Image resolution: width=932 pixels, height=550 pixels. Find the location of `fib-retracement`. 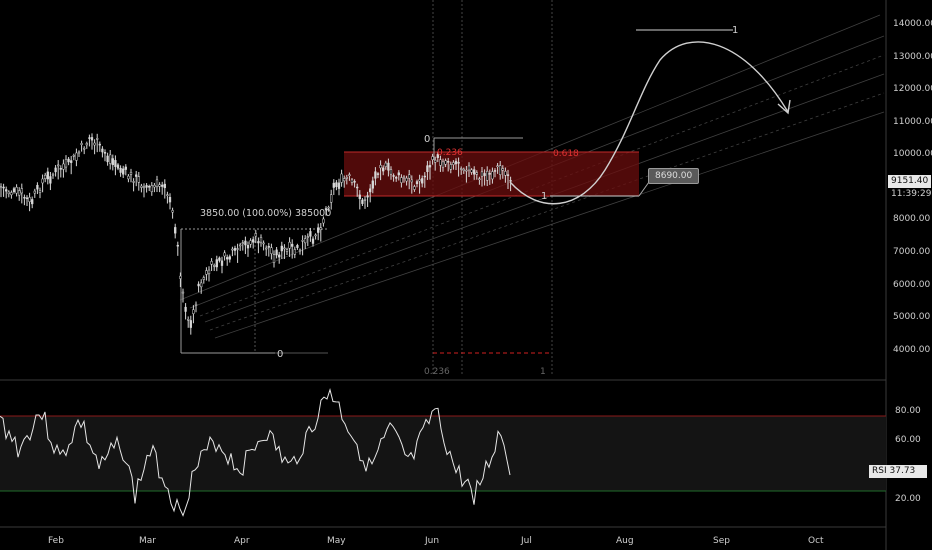

fib-retracement is located at coordinates (583, 113).